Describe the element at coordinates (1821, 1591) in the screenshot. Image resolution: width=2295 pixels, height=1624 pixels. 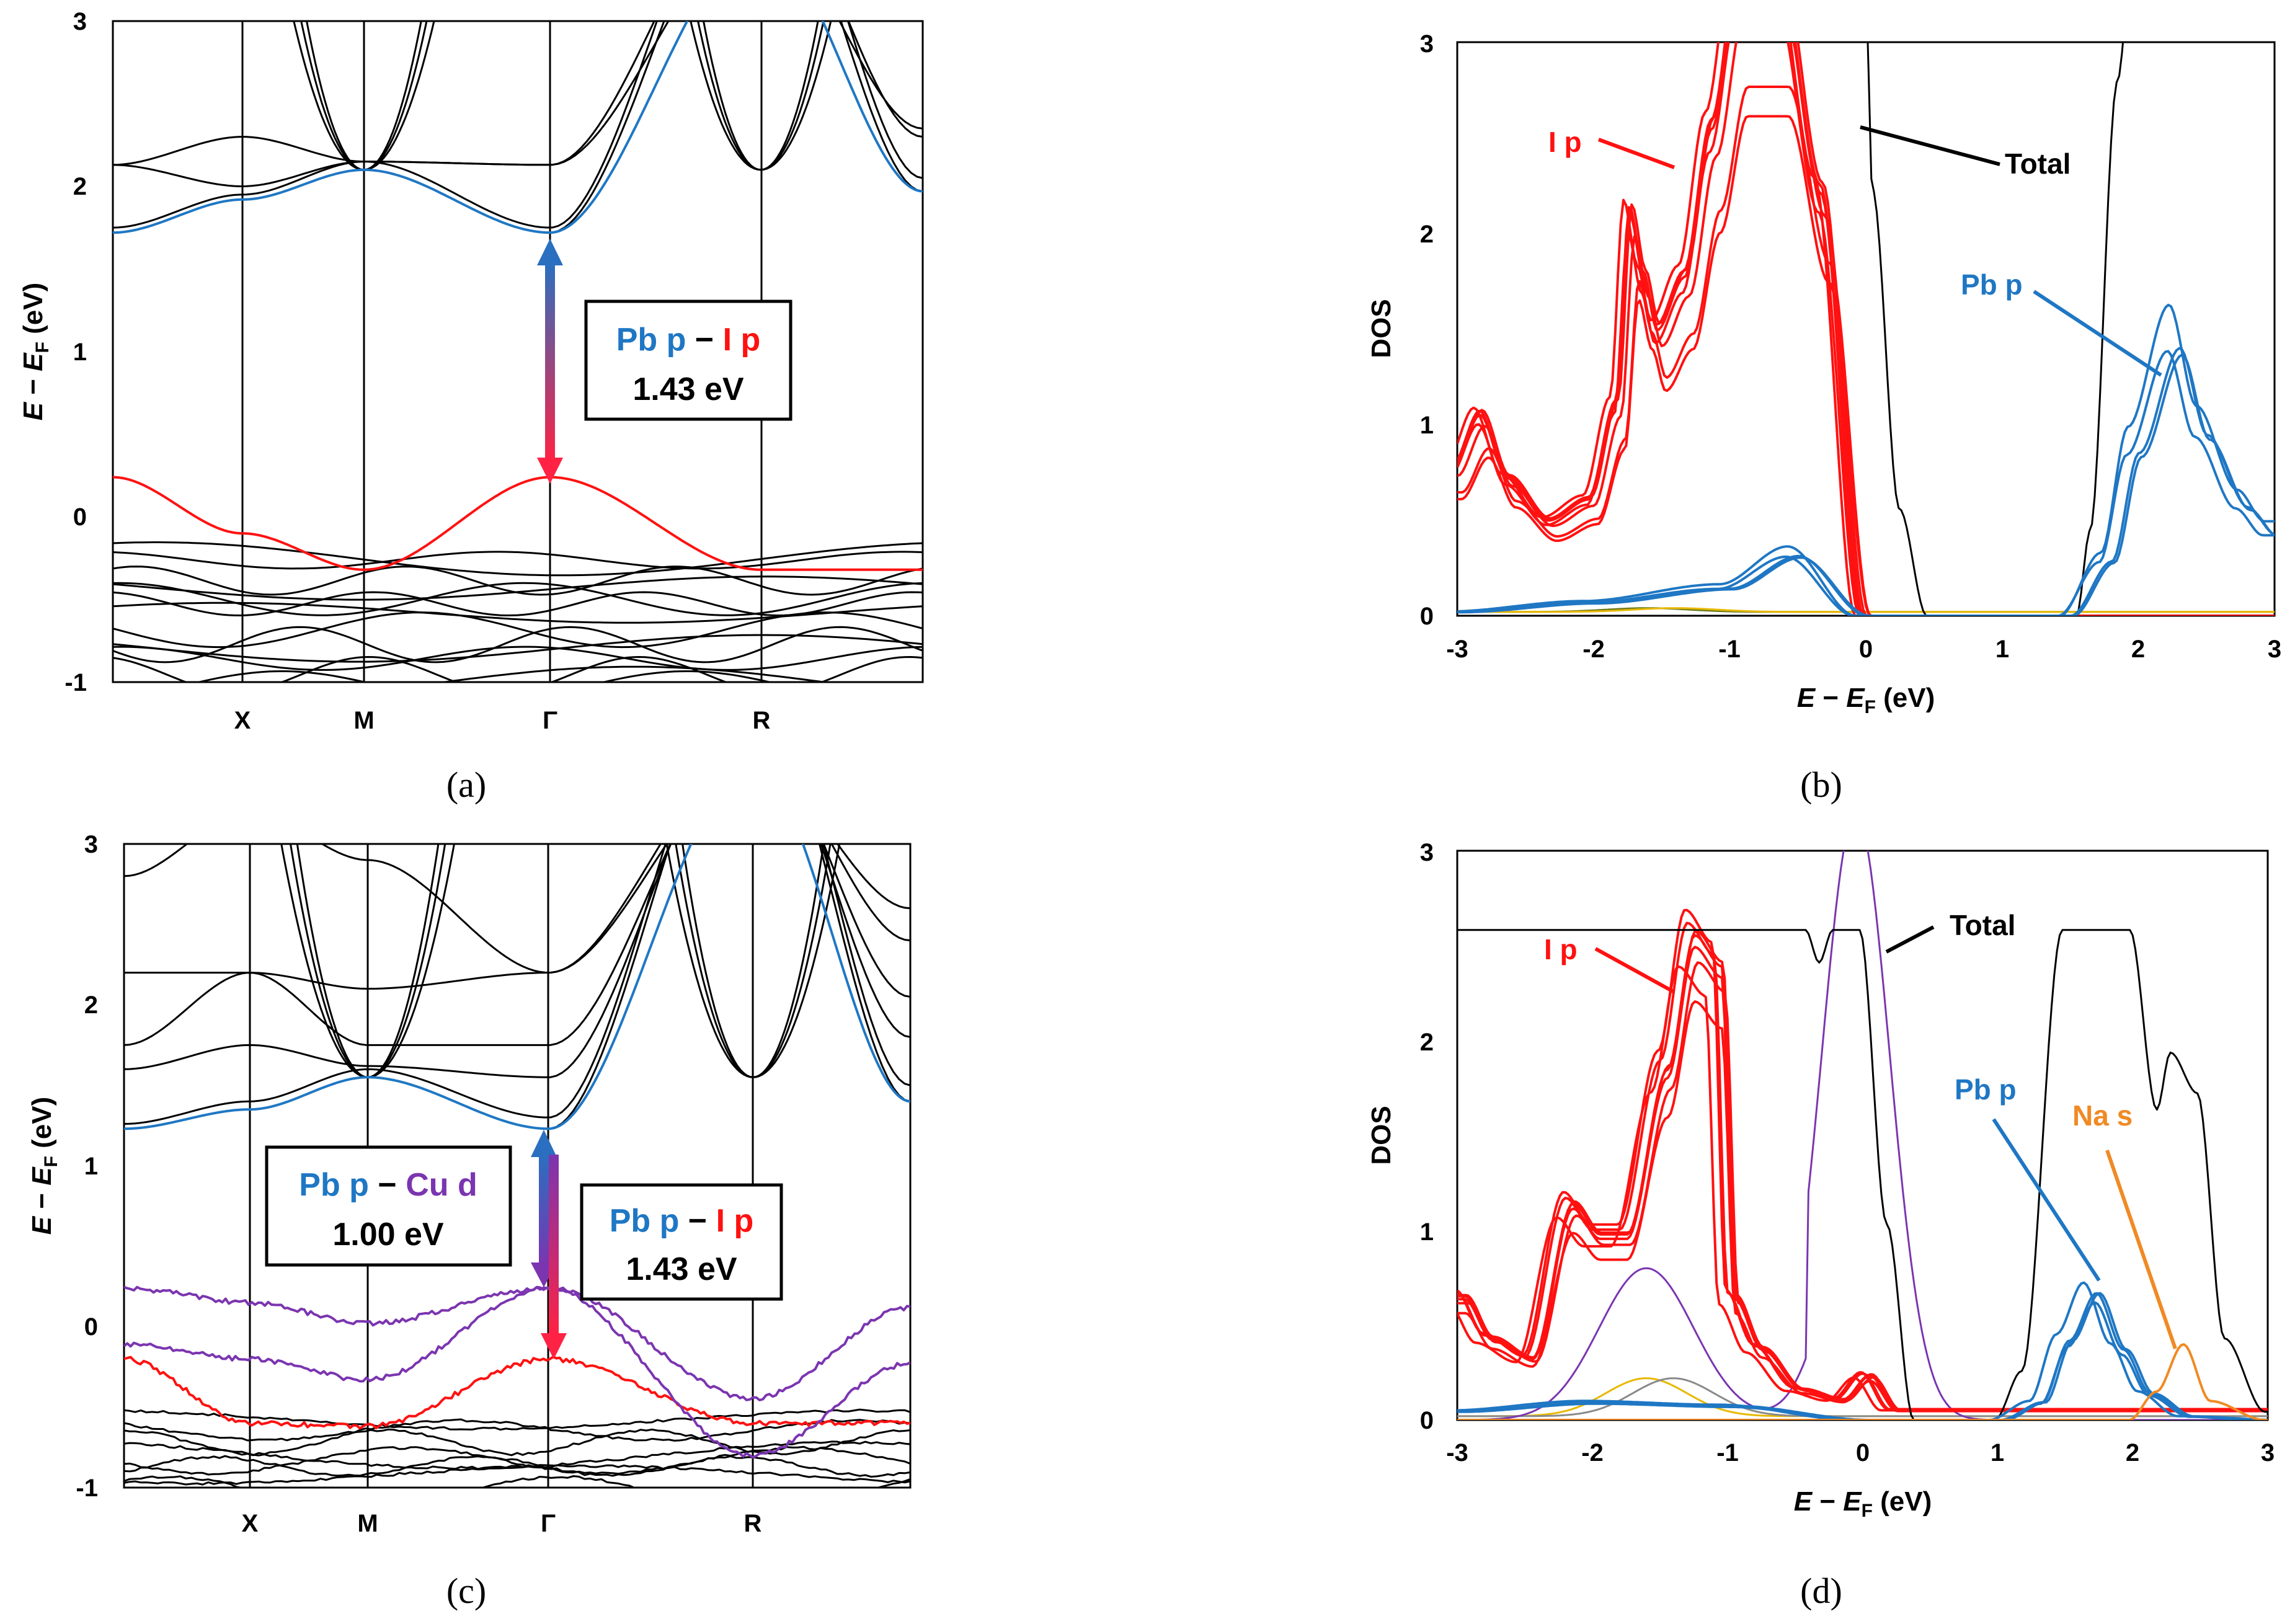
I see `panel-label-d: (d)` at that location.